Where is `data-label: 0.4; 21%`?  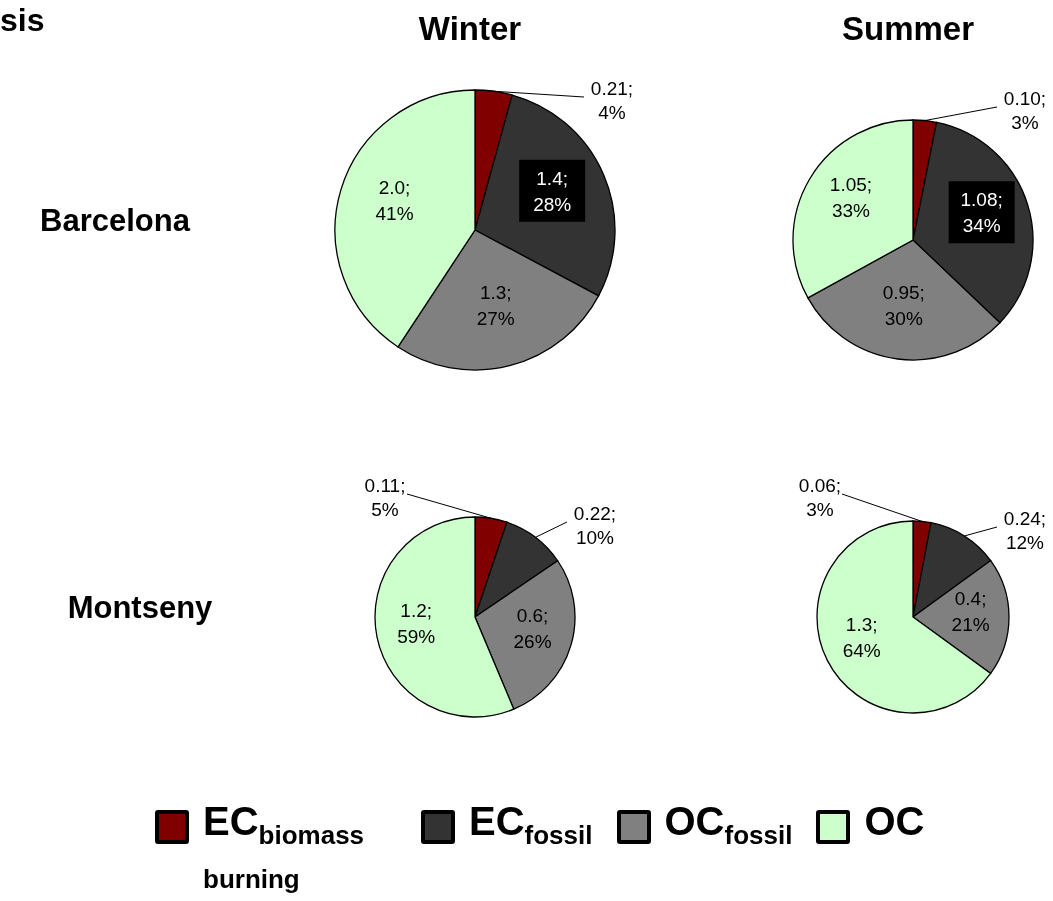
data-label: 0.4; 21% is located at coordinates (970, 611).